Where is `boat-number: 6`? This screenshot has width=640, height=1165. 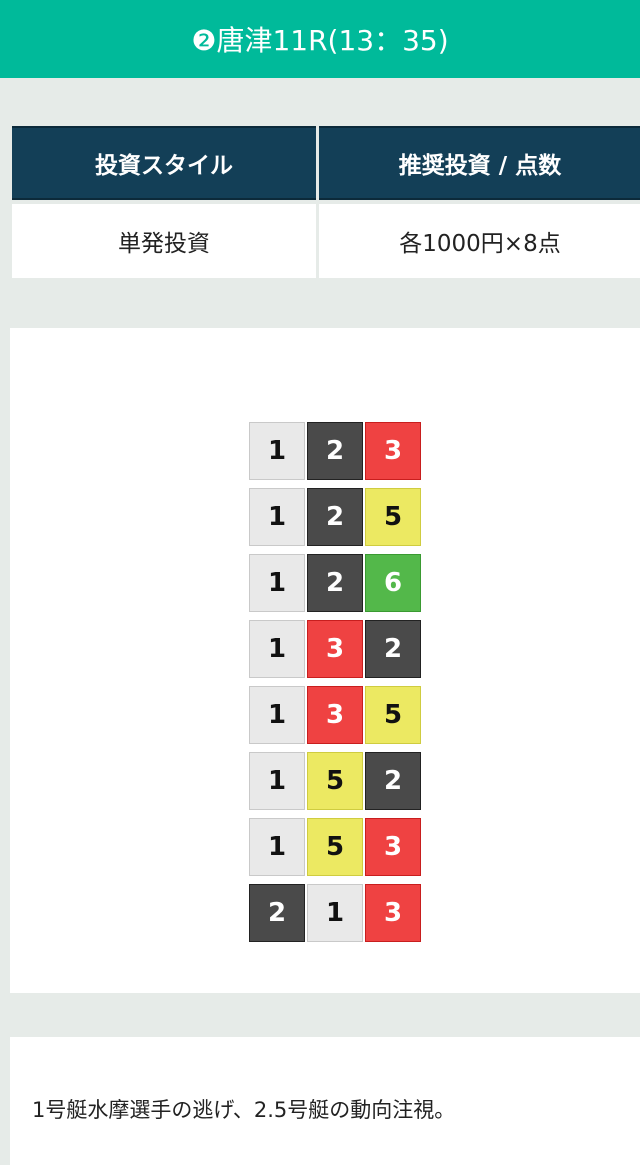 boat-number: 6 is located at coordinates (393, 583).